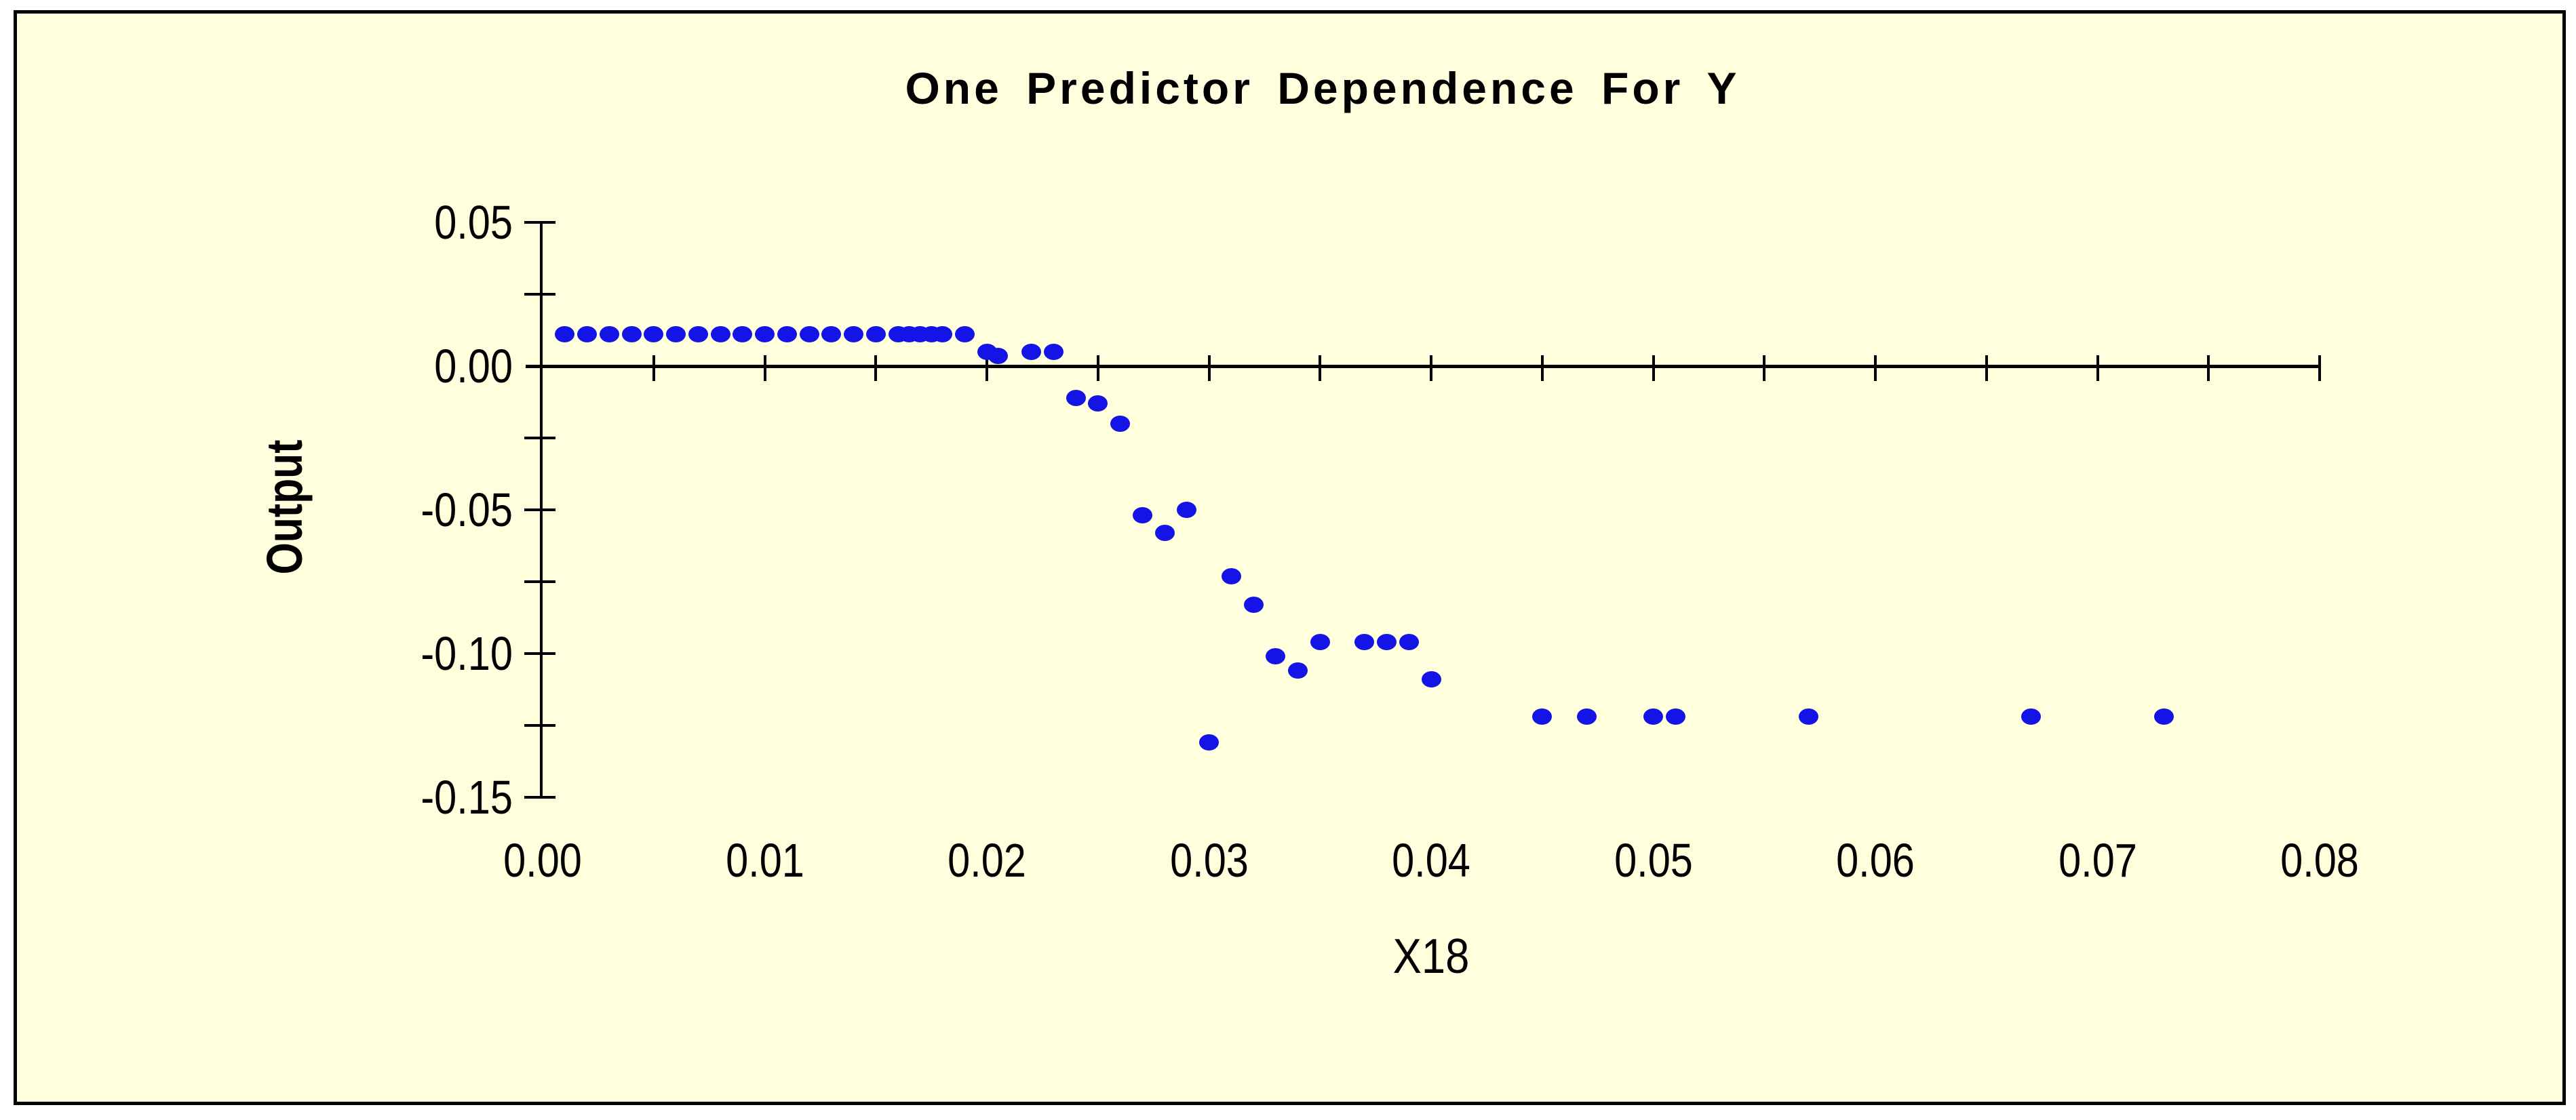 The height and width of the screenshot is (1120, 2576). Describe the element at coordinates (467, 509) in the screenshot. I see `y-tick-label: -0.05` at that location.